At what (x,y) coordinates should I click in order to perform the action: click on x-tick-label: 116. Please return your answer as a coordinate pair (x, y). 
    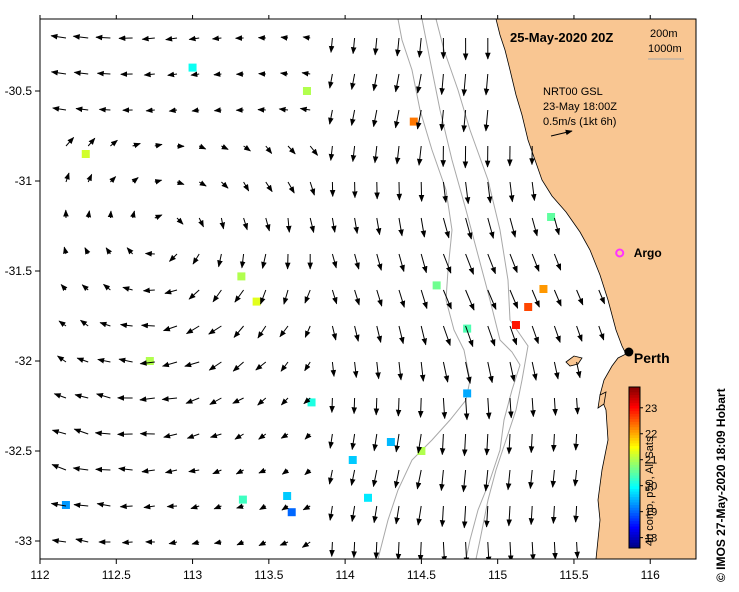
    Looking at the image, I should click on (650, 575).